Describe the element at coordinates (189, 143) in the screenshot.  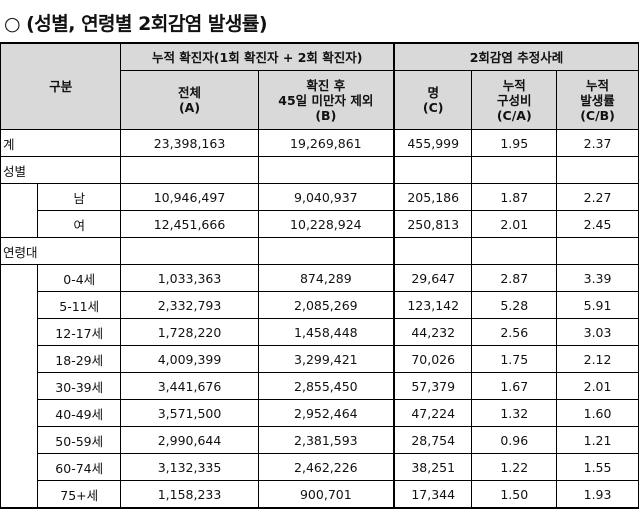
I see `cell-total: 23,398,163` at that location.